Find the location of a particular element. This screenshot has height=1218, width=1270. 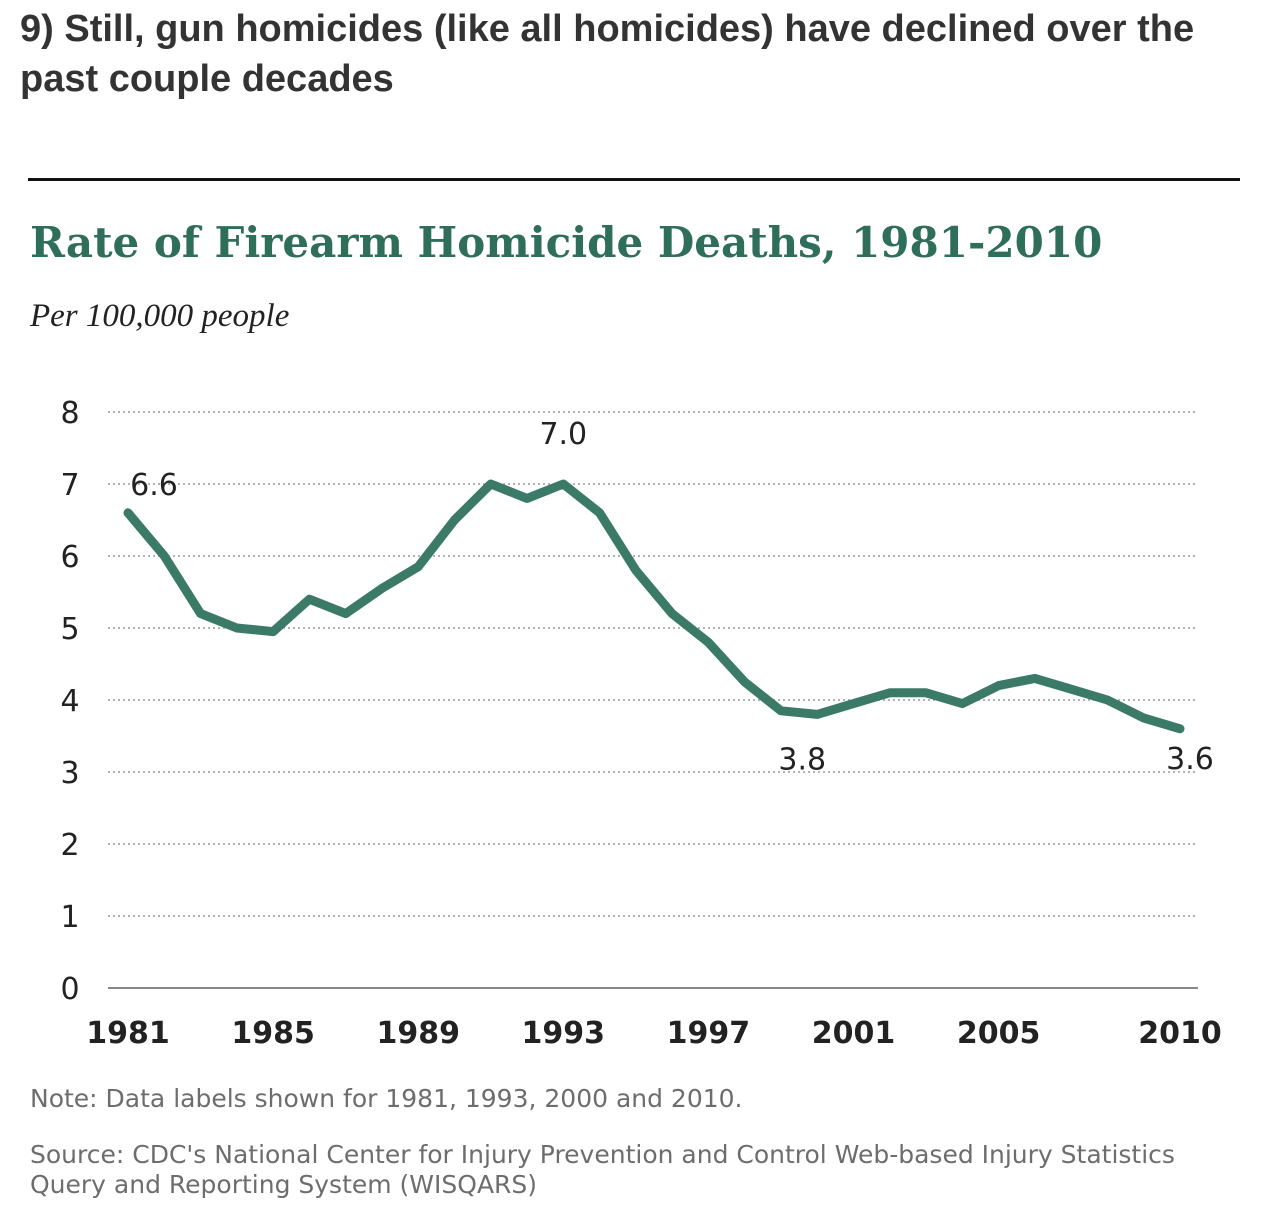

y-tick-label: 4 is located at coordinates (69, 701).